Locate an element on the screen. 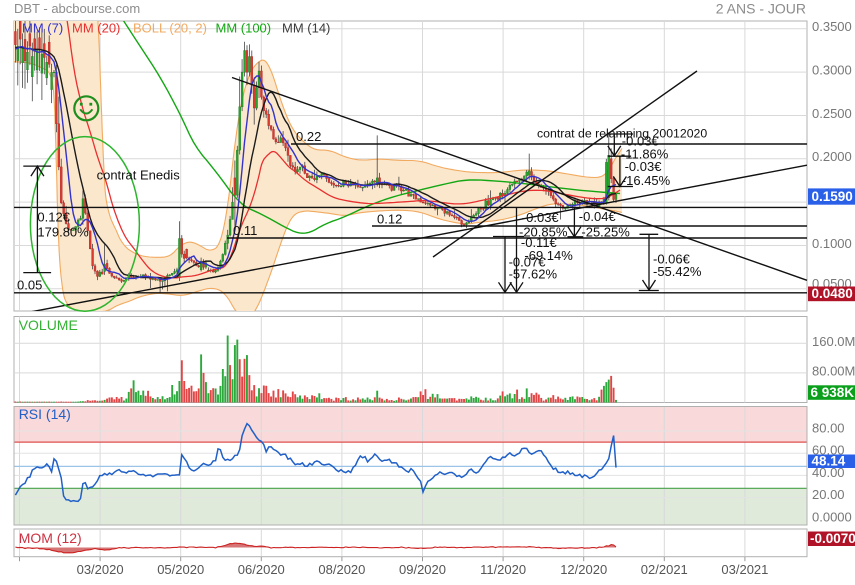 Image resolution: width=855 pixels, height=585 pixels. svg-text: 02/2021 is located at coordinates (664, 569).